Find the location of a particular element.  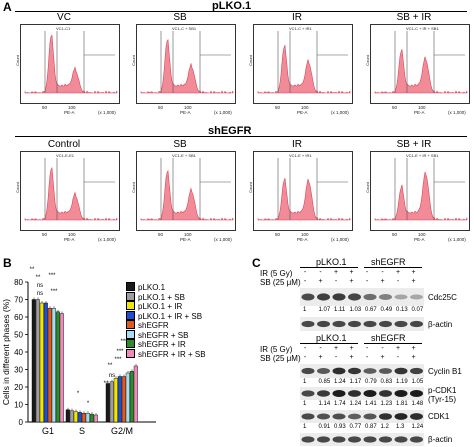

shegfr_plots-title-3: SB + IR is located at coordinates (414, 144).